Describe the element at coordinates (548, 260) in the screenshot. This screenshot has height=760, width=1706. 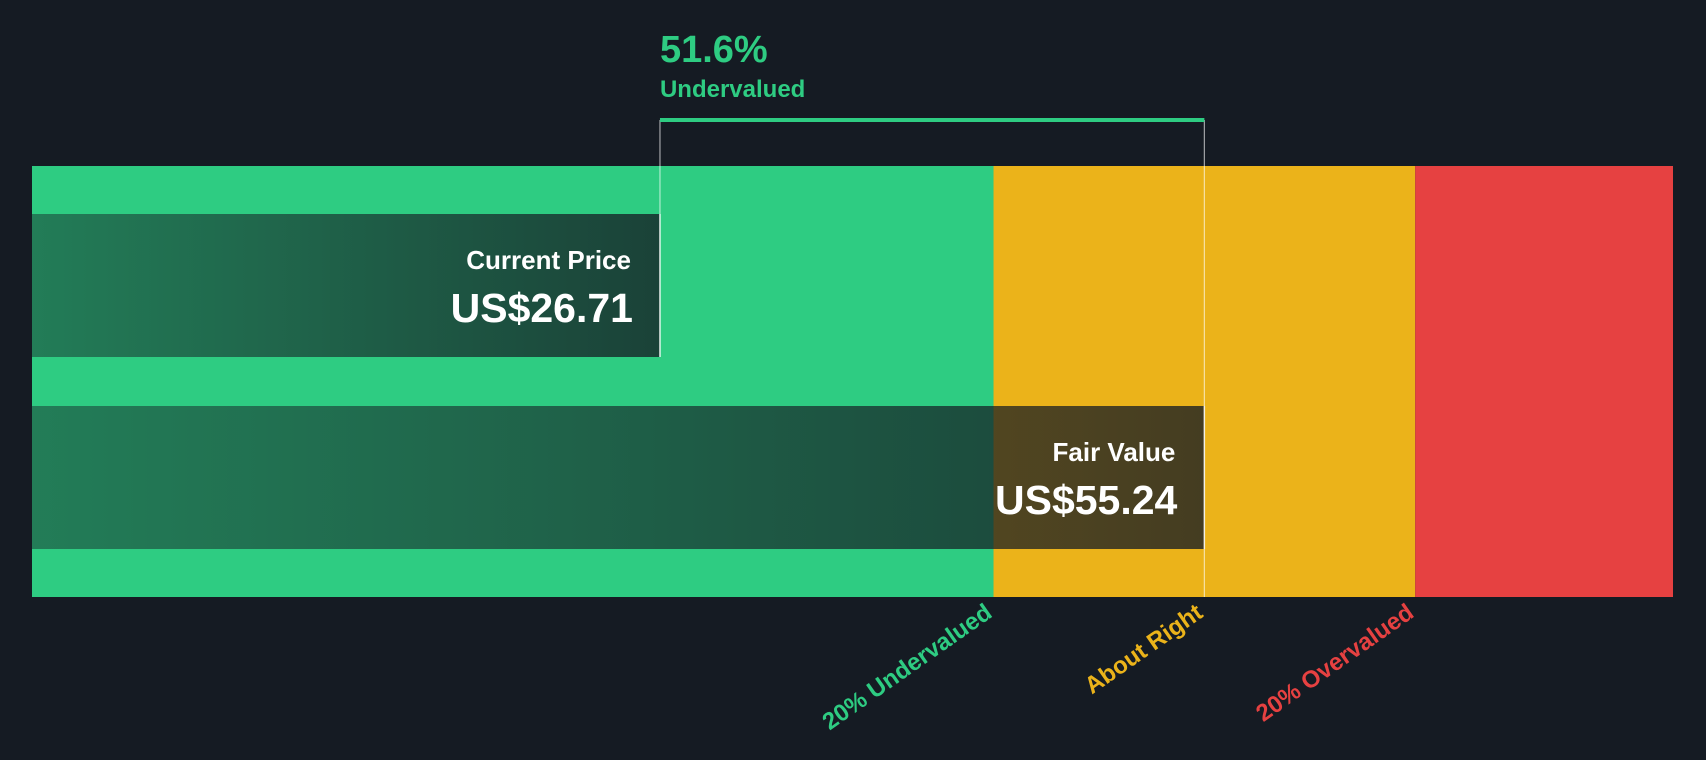
I see `bar-name: Current Price` at that location.